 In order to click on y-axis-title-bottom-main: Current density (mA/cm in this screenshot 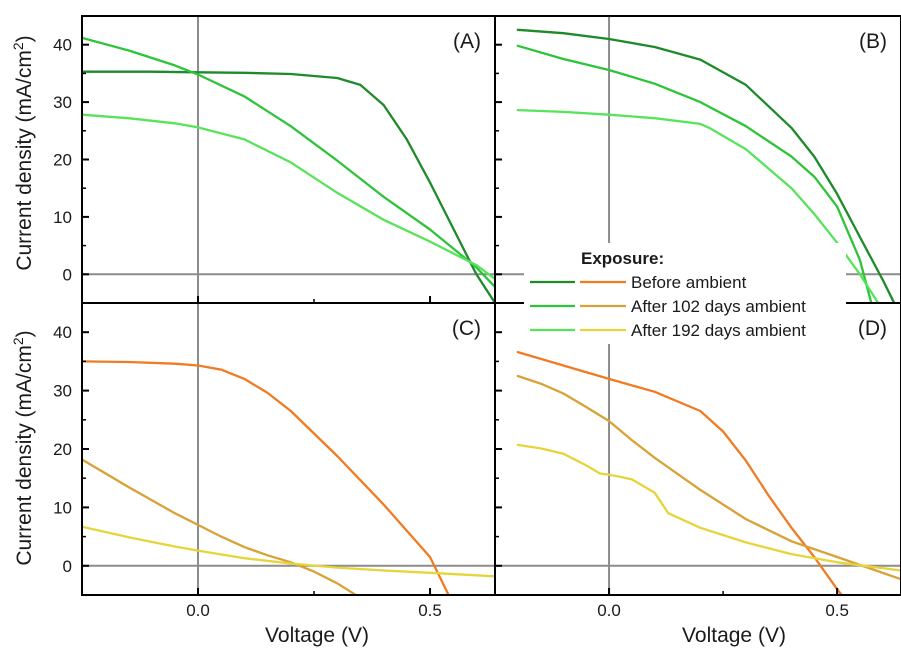, I will do `click(24, 455)`.